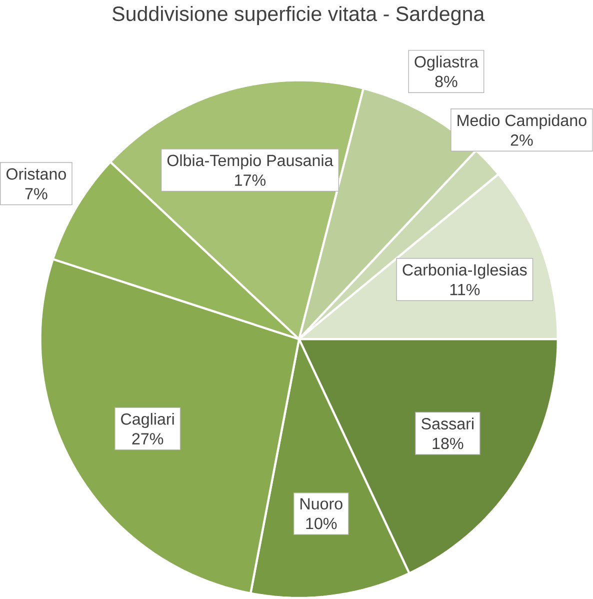  What do you see at coordinates (448, 424) in the screenshot?
I see `slice-label: Sassari` at bounding box center [448, 424].